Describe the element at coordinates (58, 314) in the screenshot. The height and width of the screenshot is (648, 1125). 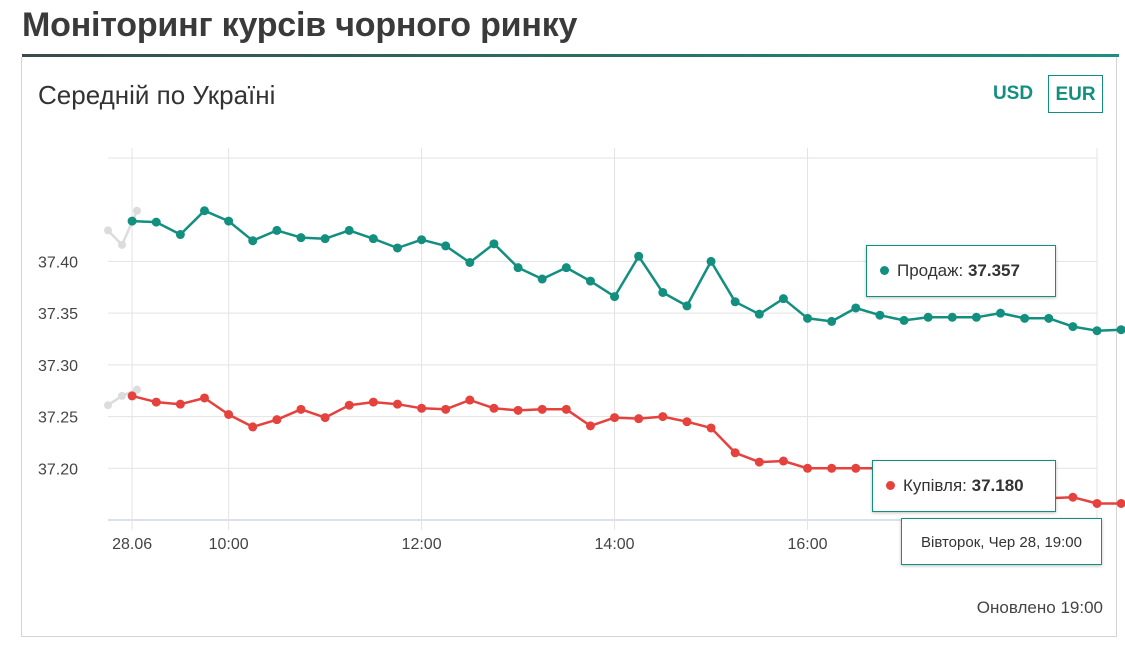
I see `y-tick-label: 37.35` at that location.